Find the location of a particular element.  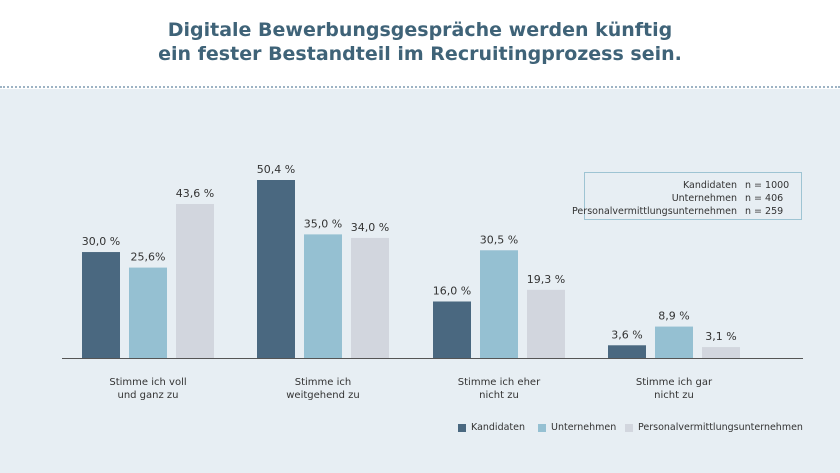

category-label: weitgehend zu is located at coordinates (322, 395).